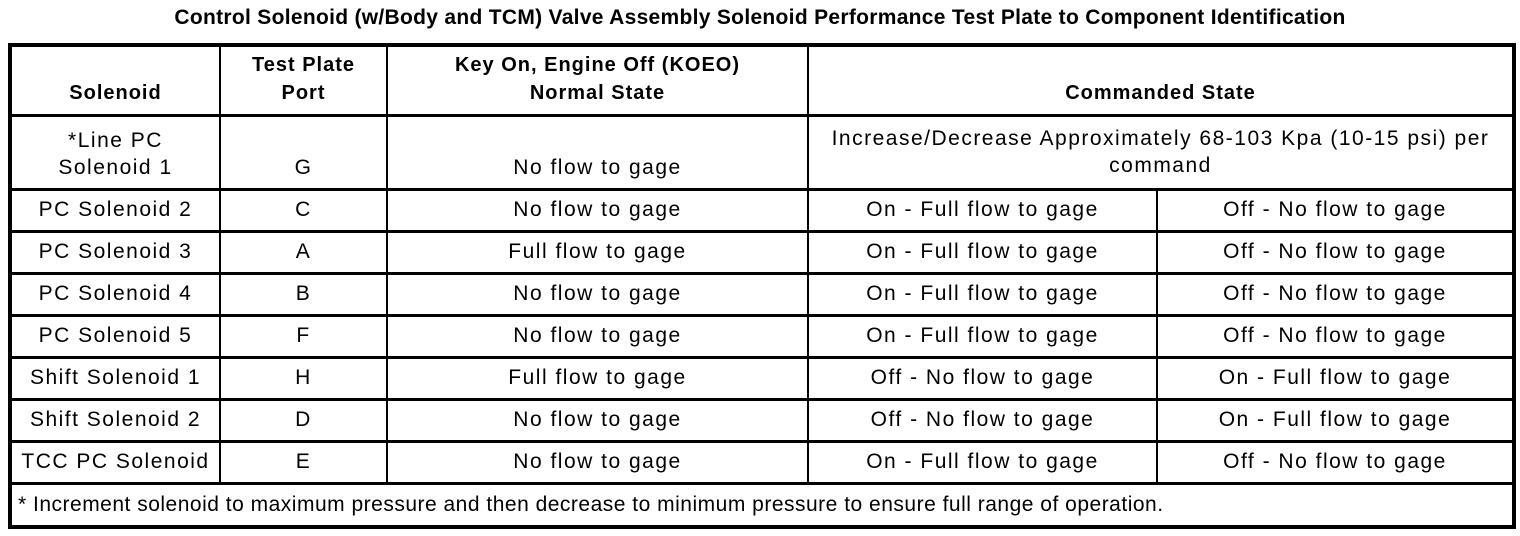  What do you see at coordinates (115, 152) in the screenshot?
I see `solenoid-cell: *Line PC Solenoid 1` at bounding box center [115, 152].